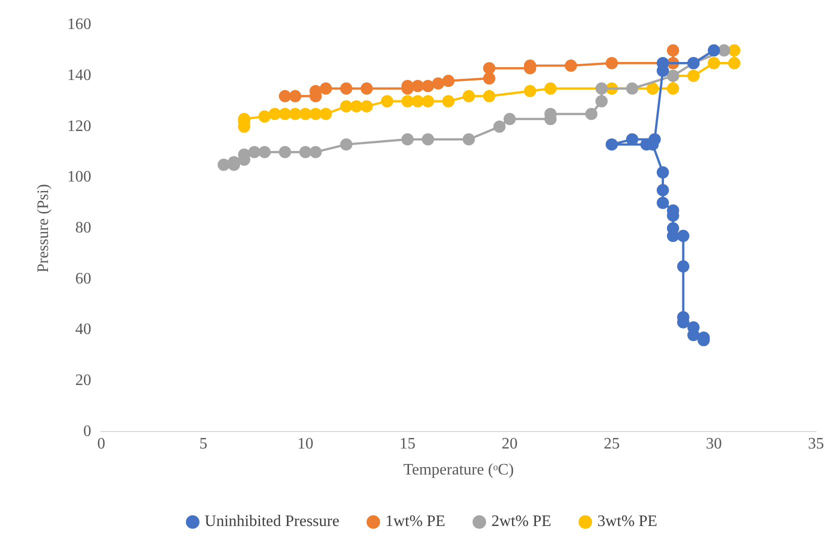 The height and width of the screenshot is (545, 836). What do you see at coordinates (83, 329) in the screenshot?
I see `y-tick-label: 40` at bounding box center [83, 329].